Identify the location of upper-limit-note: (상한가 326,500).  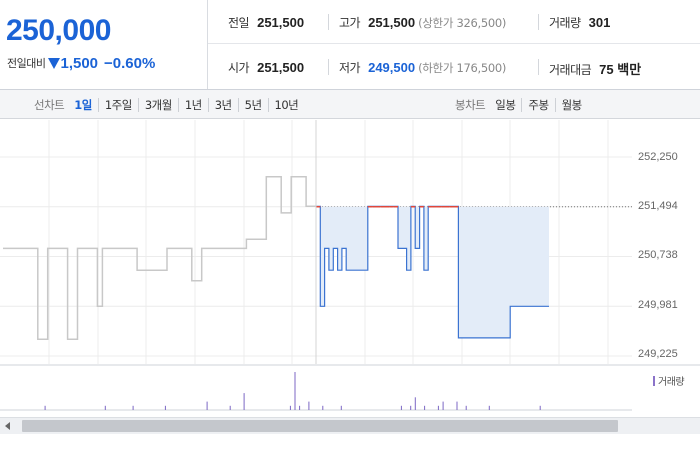
(462, 23).